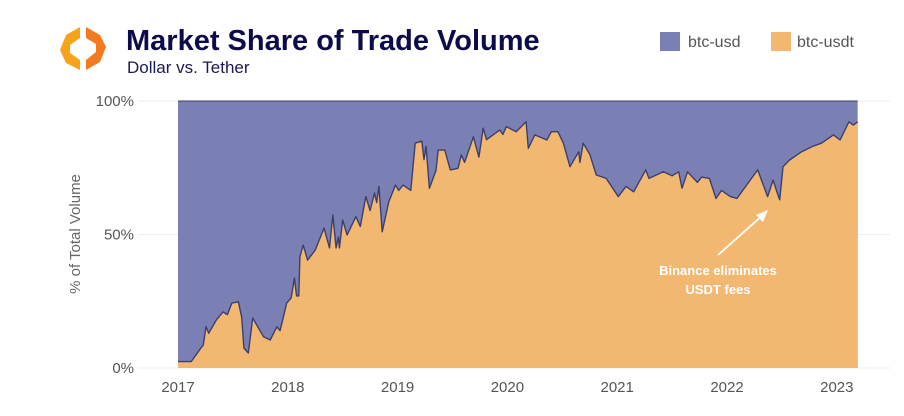 This screenshot has width=904, height=416. What do you see at coordinates (741, 234) in the screenshot?
I see `annotation-arrow` at bounding box center [741, 234].